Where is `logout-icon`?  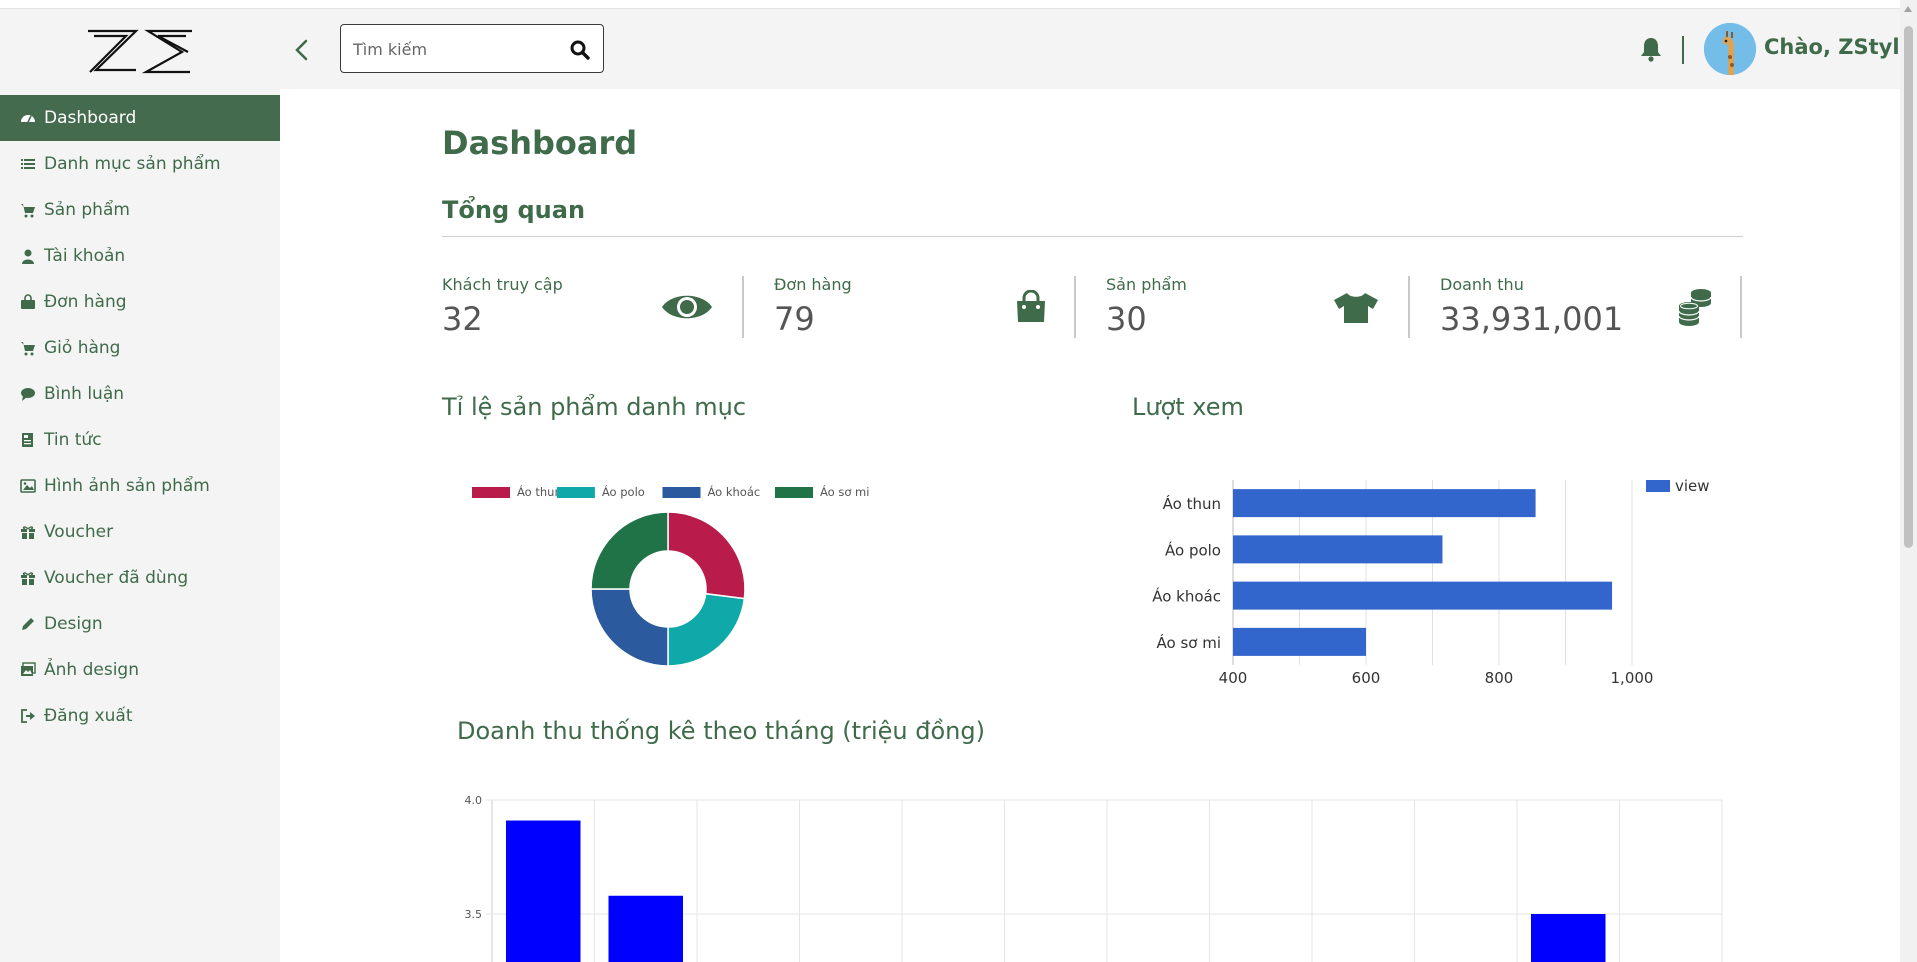
logout-icon is located at coordinates (28, 716).